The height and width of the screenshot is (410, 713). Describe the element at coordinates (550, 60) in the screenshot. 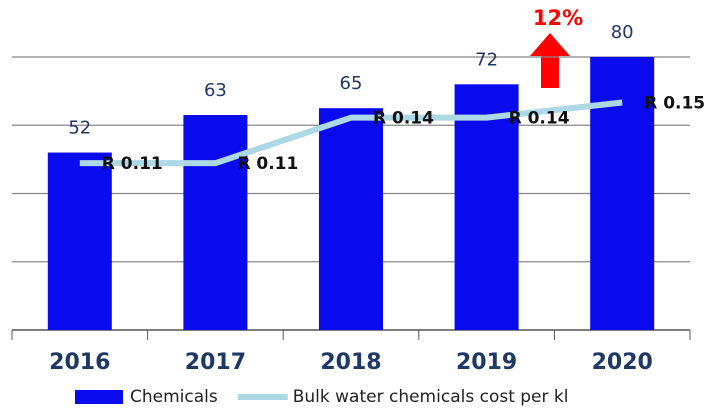

I see `increase-arrow` at that location.